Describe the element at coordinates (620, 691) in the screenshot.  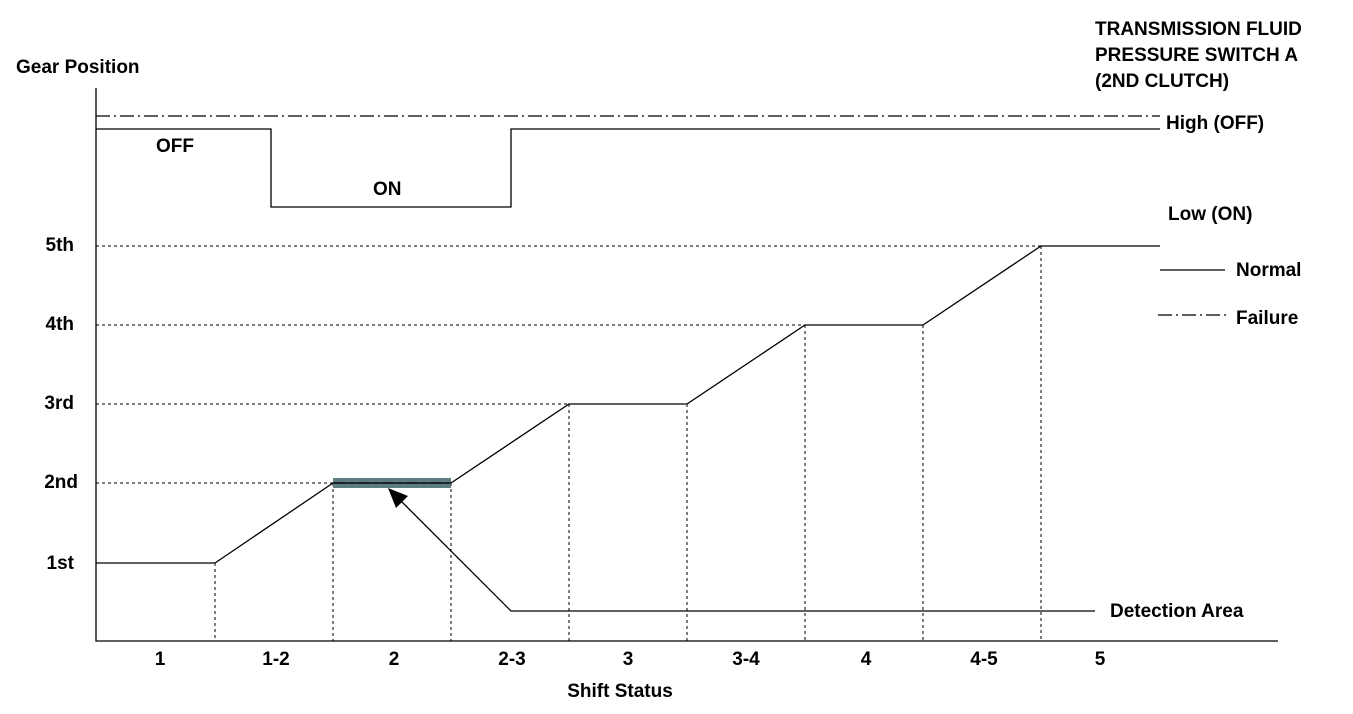
I see `x-axis-title: Shift Status` at that location.